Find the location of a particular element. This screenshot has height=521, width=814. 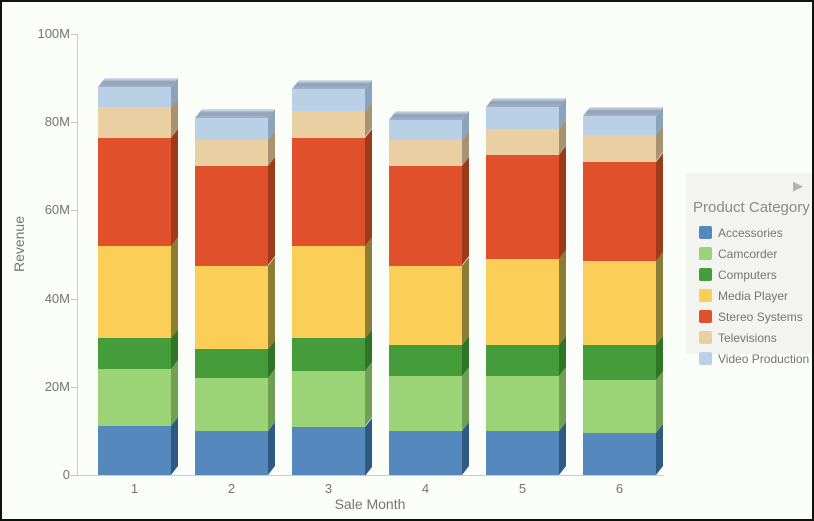

legend-swatch-camcorder is located at coordinates (705, 253).